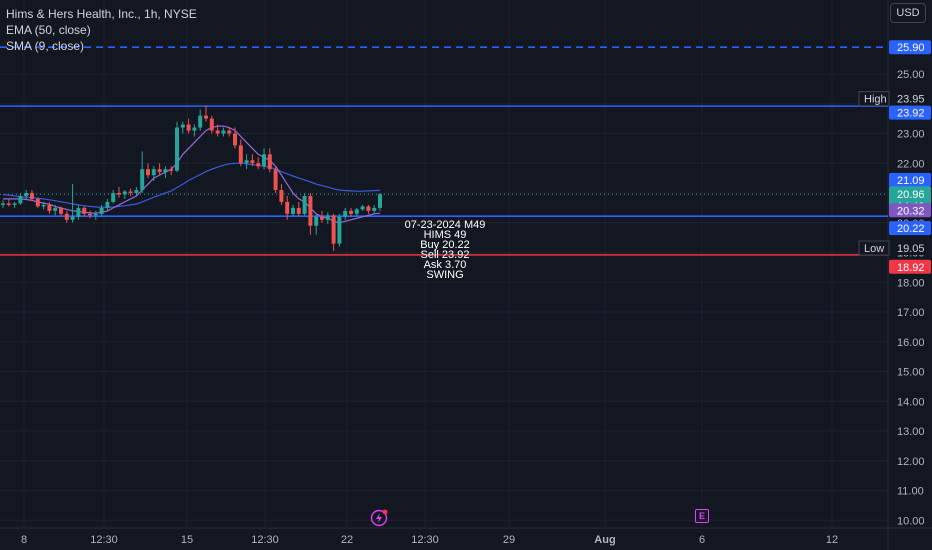 The width and height of the screenshot is (932, 550). Describe the element at coordinates (874, 99) in the screenshot. I see `high-label-bg` at that location.